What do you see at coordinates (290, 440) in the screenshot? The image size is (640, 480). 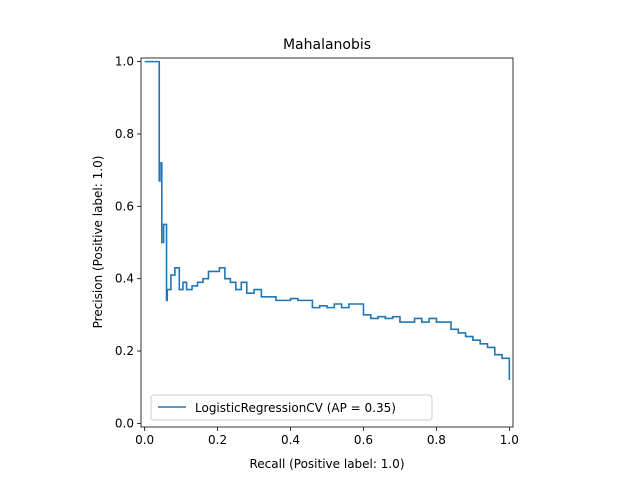 I see `x-tick-label: 0.4` at bounding box center [290, 440].